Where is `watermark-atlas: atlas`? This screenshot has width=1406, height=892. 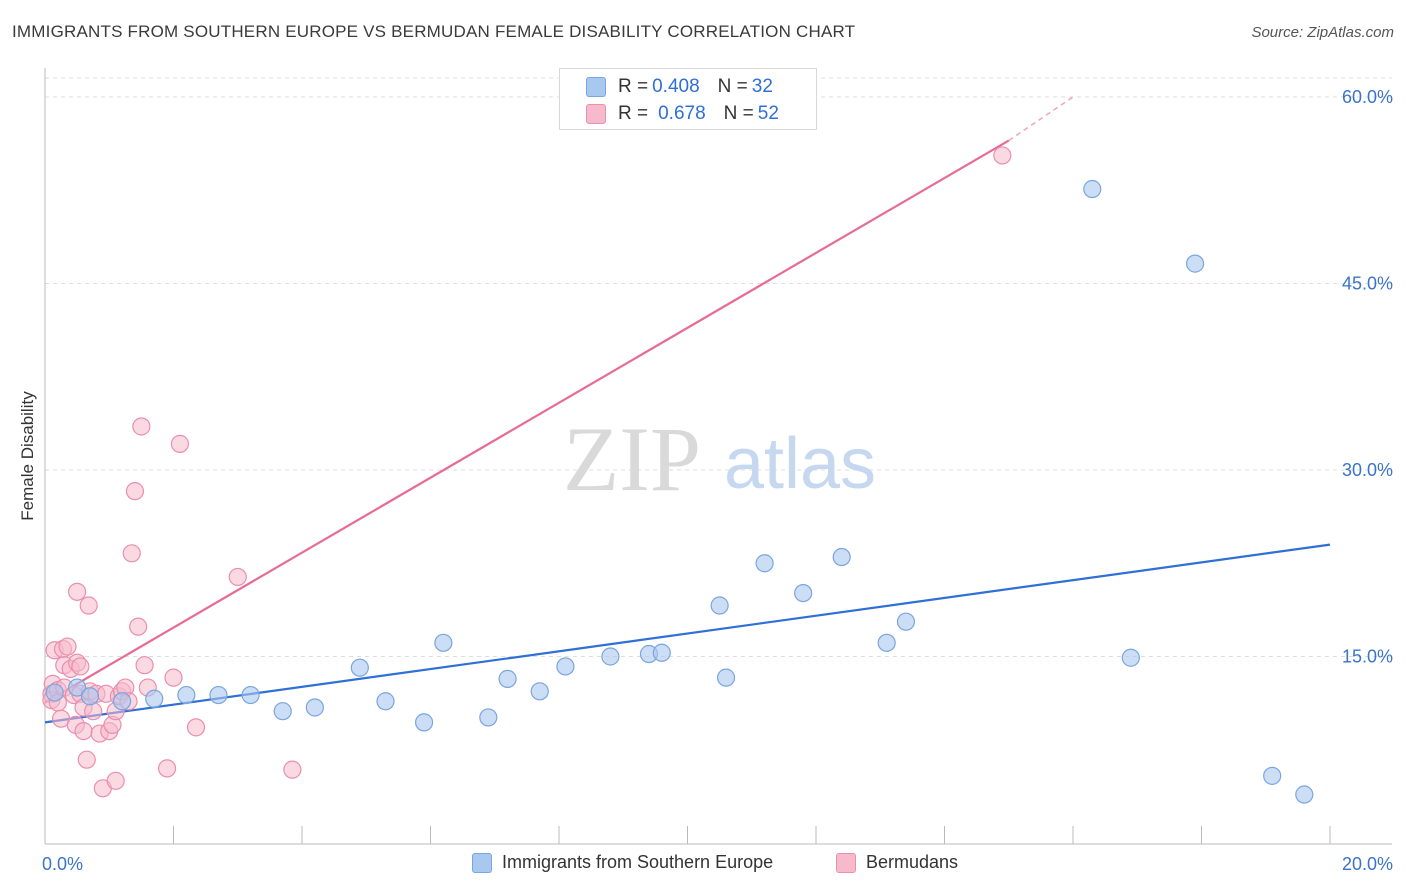
watermark-atlas: atlas is located at coordinates (800, 464).